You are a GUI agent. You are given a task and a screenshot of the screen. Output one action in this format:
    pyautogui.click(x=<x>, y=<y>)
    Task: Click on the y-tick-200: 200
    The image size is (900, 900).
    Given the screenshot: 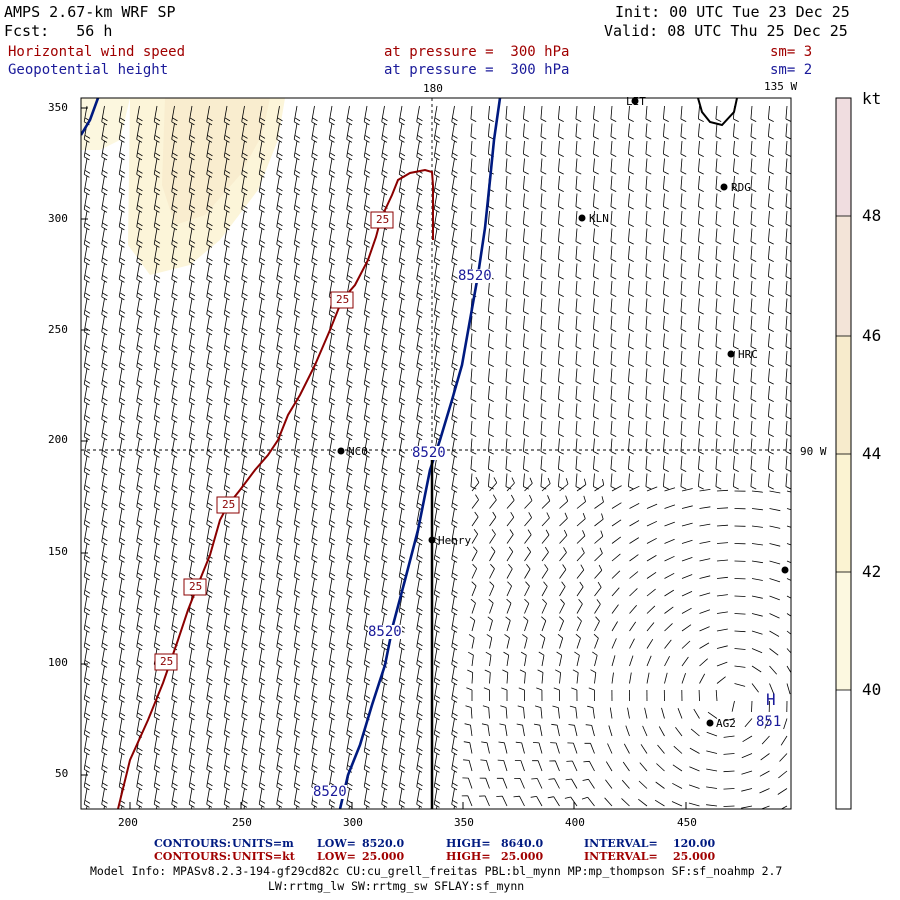 What is the action you would take?
    pyautogui.click(x=58, y=439)
    